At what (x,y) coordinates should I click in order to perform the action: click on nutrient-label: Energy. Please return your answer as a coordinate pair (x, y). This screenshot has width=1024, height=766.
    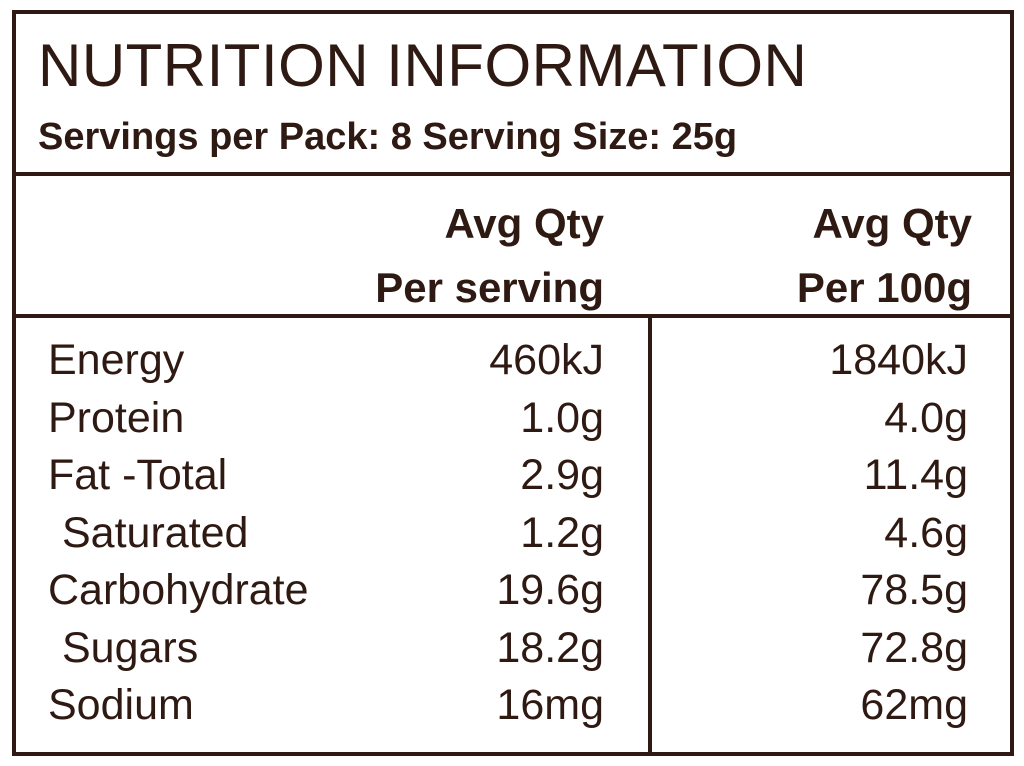
    Looking at the image, I should click on (116, 360).